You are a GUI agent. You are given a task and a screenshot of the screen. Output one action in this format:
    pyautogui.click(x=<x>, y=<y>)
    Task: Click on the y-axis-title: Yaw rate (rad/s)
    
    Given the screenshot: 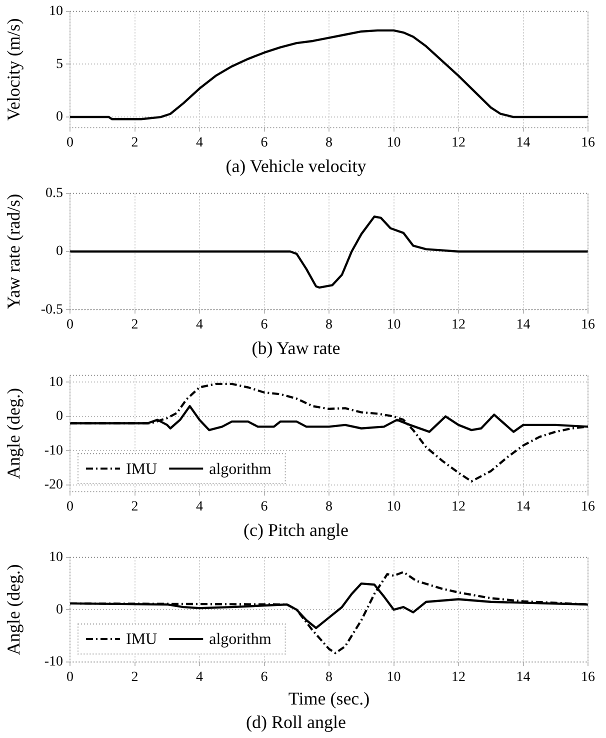 What is the action you would take?
    pyautogui.click(x=14, y=252)
    